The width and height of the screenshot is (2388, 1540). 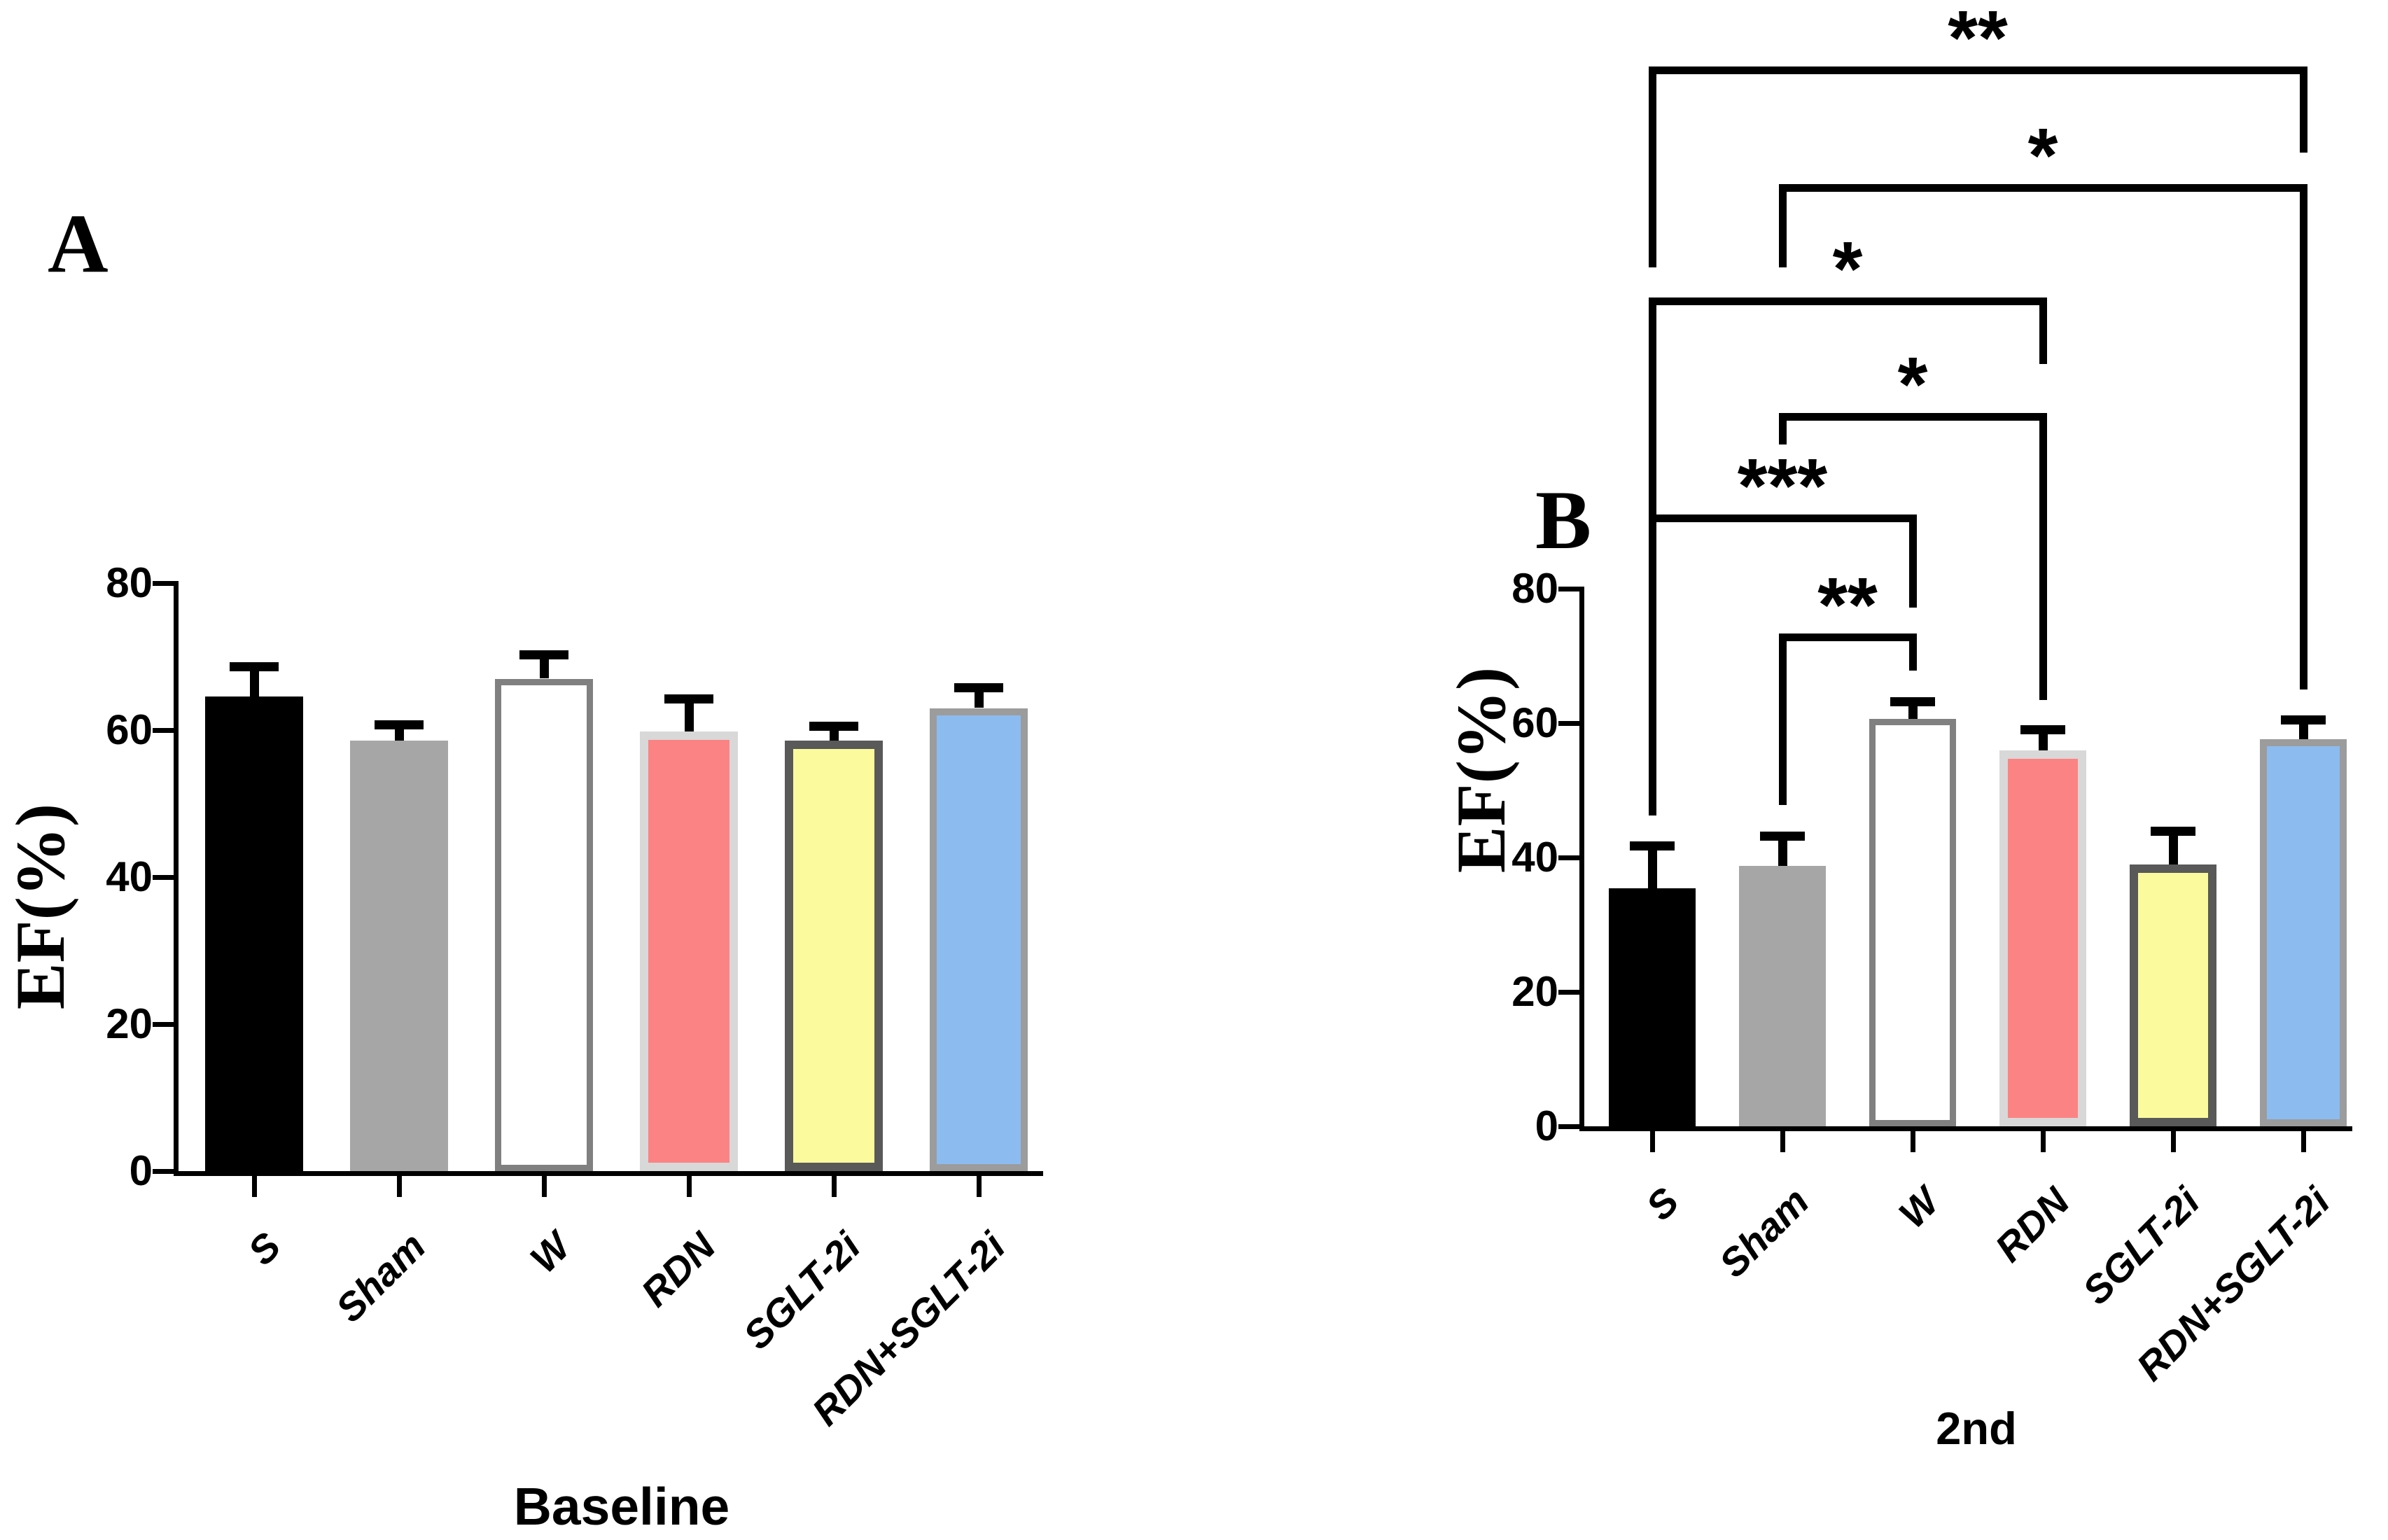 I want to click on y-axis-A, so click(x=176, y=878).